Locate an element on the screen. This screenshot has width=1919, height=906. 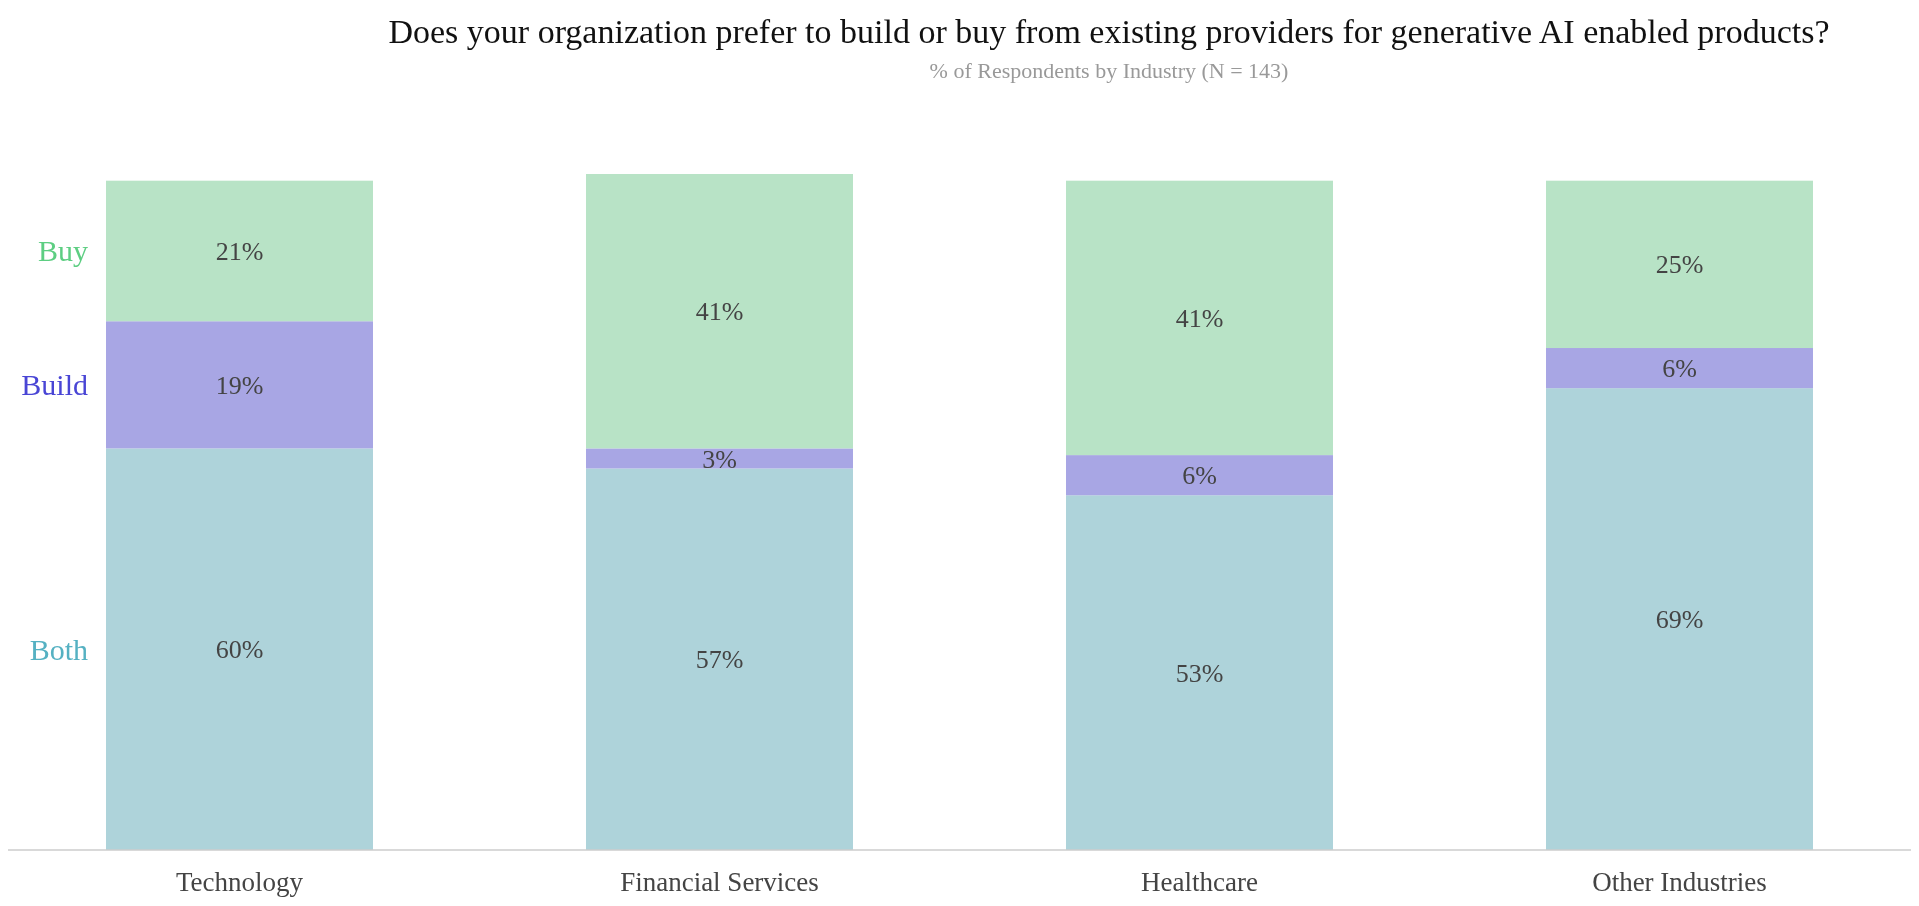
series-label: Buy is located at coordinates (62, 251).